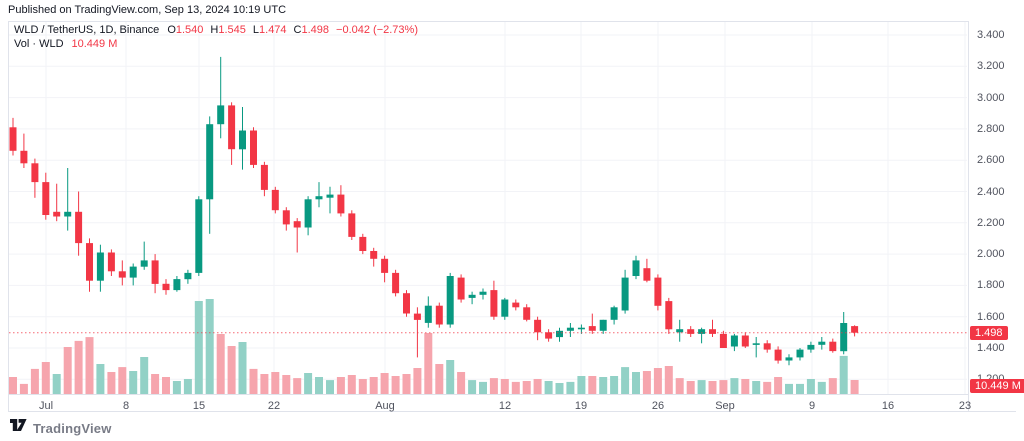 This screenshot has width=1024, height=441. I want to click on time-tick-label: Jul, so click(46, 406).